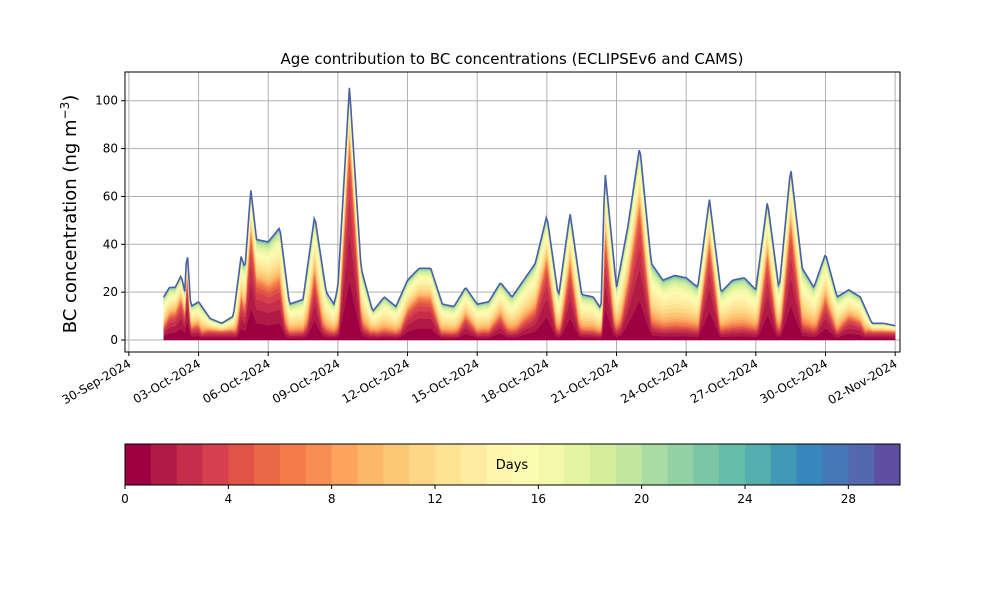  I want to click on x-tick-label: 18-Oct-2024, so click(515, 381).